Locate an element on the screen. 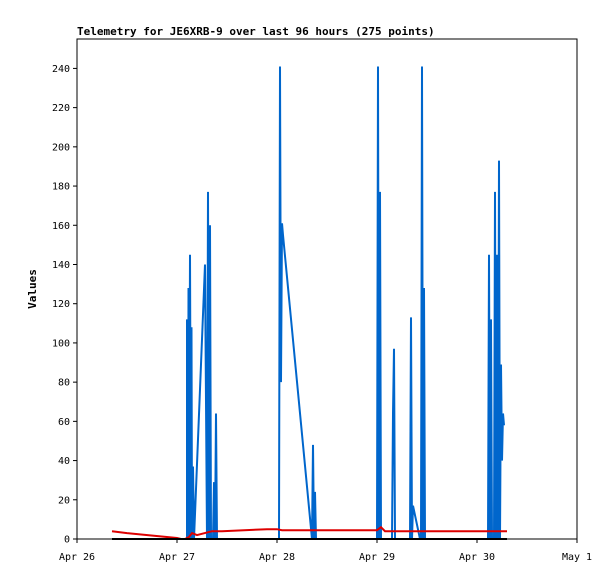  y-tick-label: 20 is located at coordinates (64, 500).